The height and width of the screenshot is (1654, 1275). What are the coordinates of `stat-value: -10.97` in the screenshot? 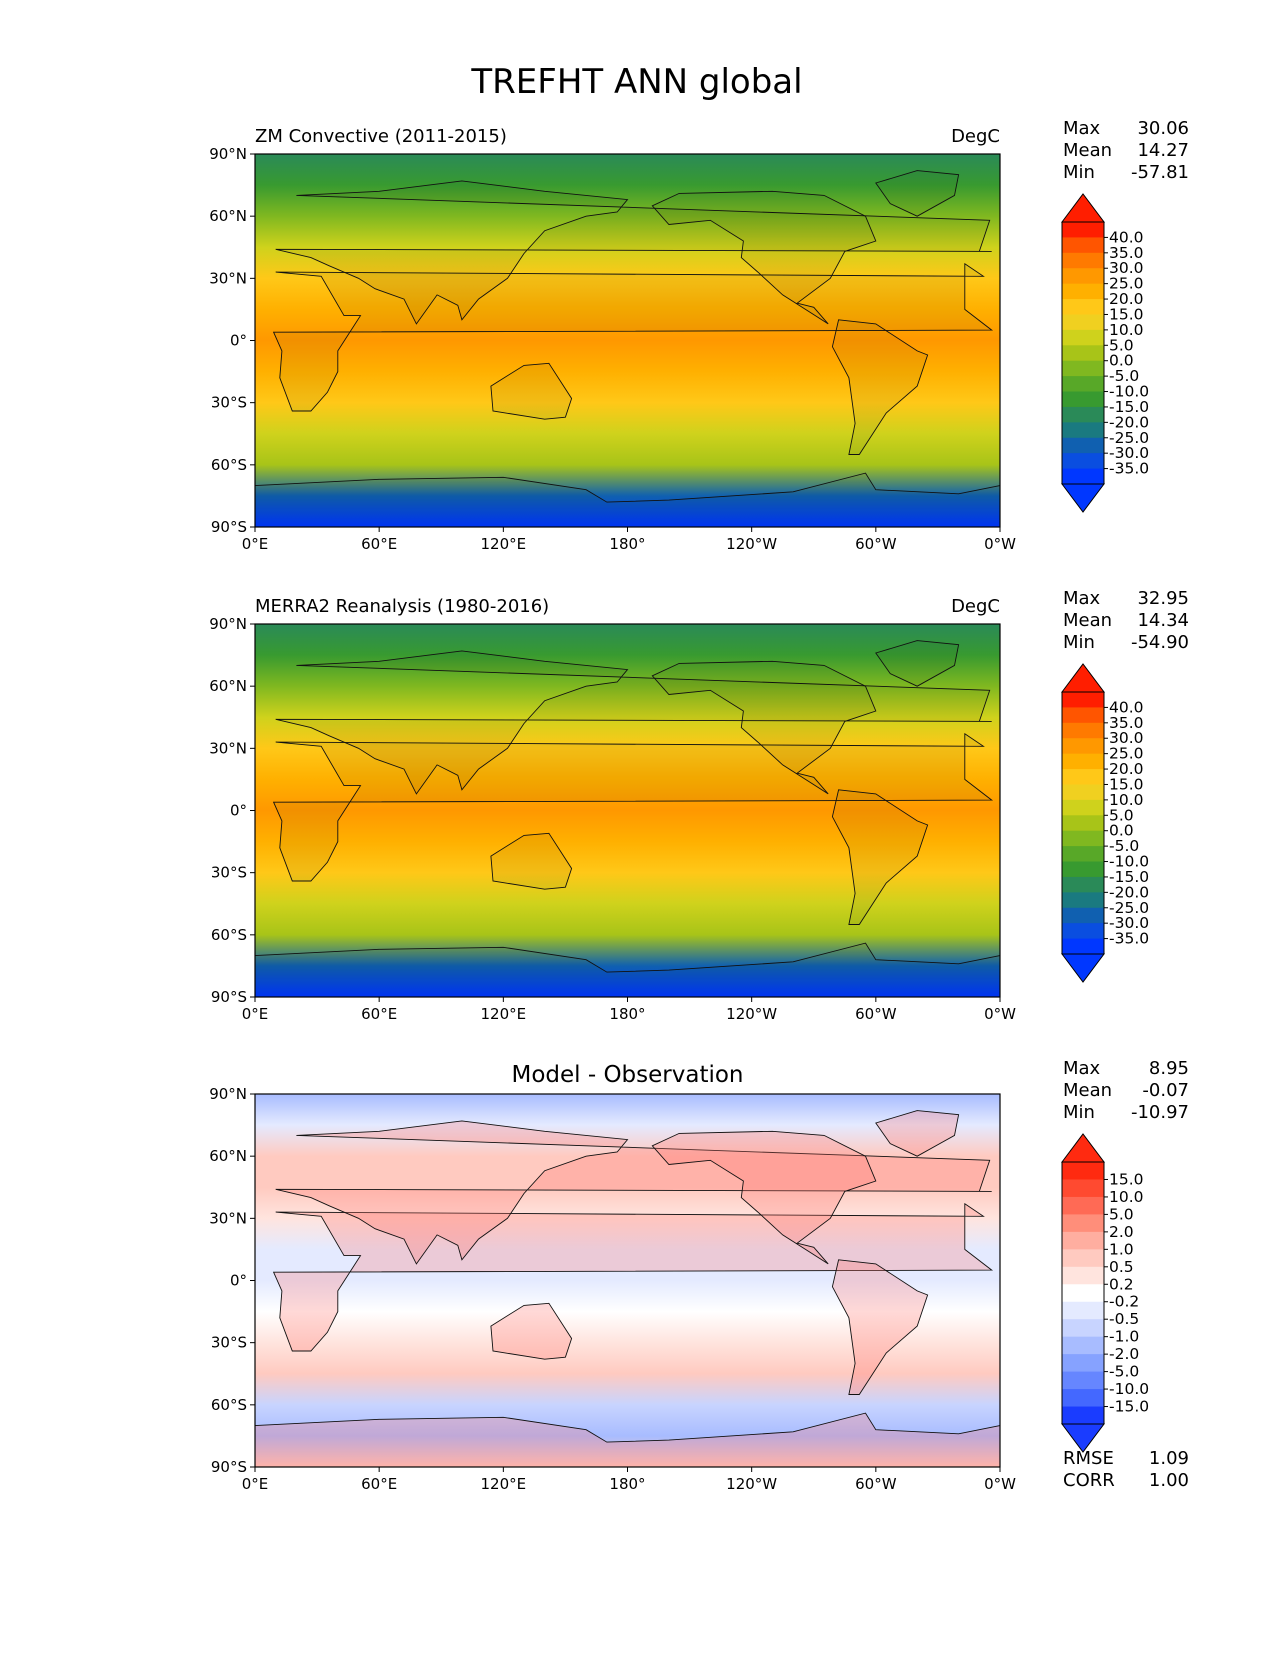 It's located at (1160, 1112).